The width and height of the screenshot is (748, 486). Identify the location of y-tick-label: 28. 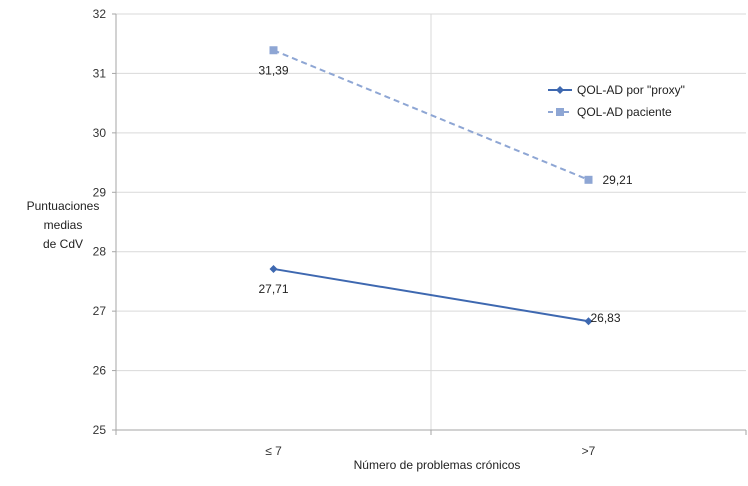
(100, 252).